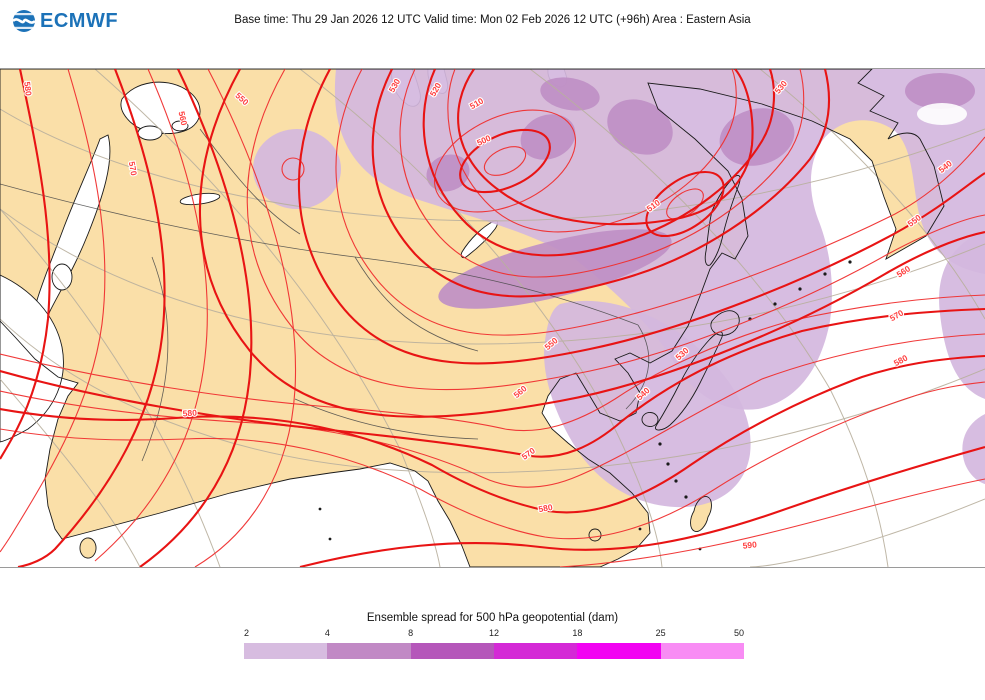 The image size is (985, 700). I want to click on cloud-gap, so click(942, 114).